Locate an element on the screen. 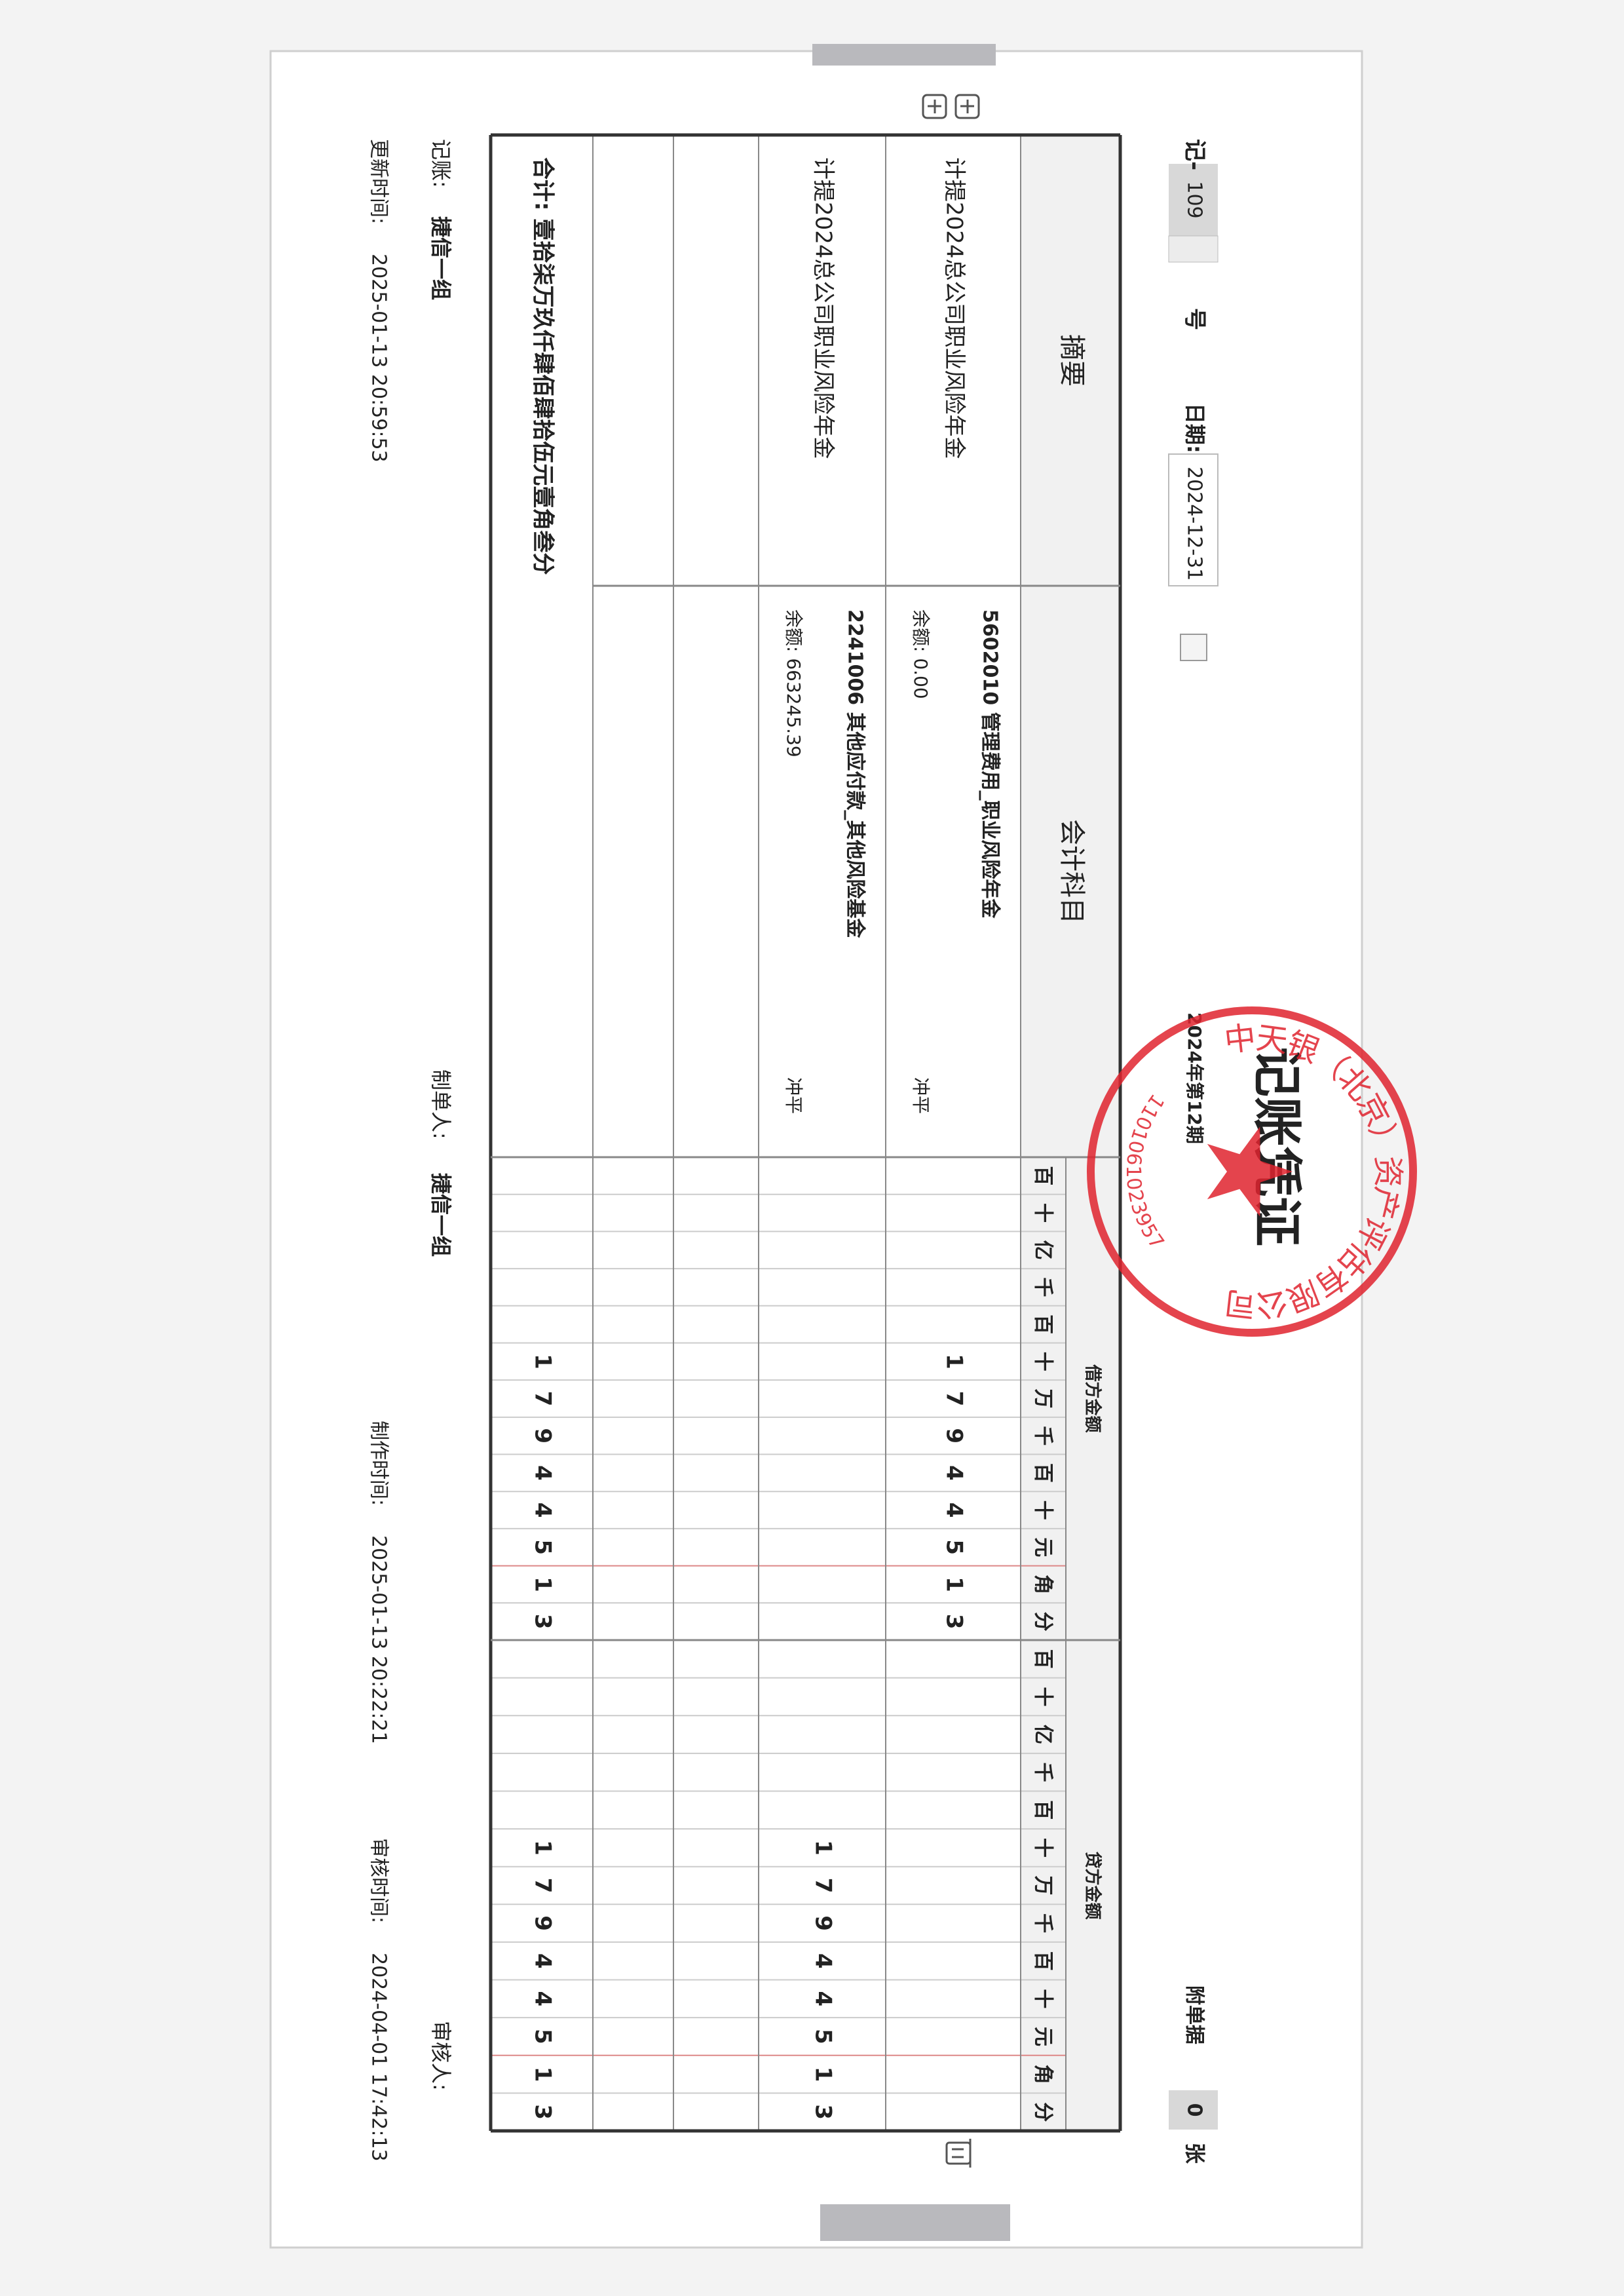 Image resolution: width=1624 pixels, height=2296 pixels. add-icons is located at coordinates (951, 106).